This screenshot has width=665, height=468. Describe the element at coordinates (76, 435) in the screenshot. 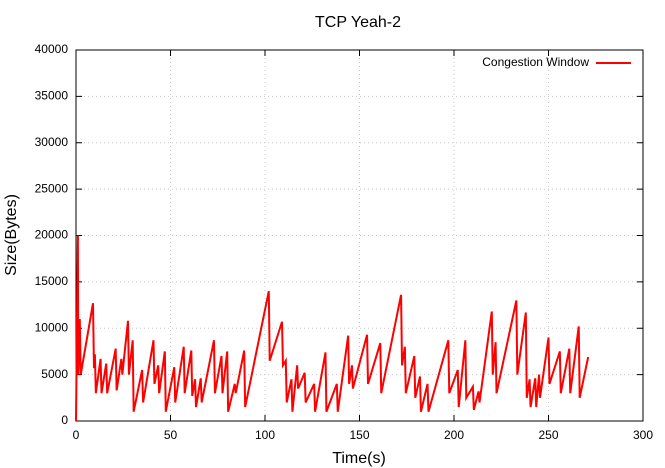

I see `x-tick-label: 0` at that location.